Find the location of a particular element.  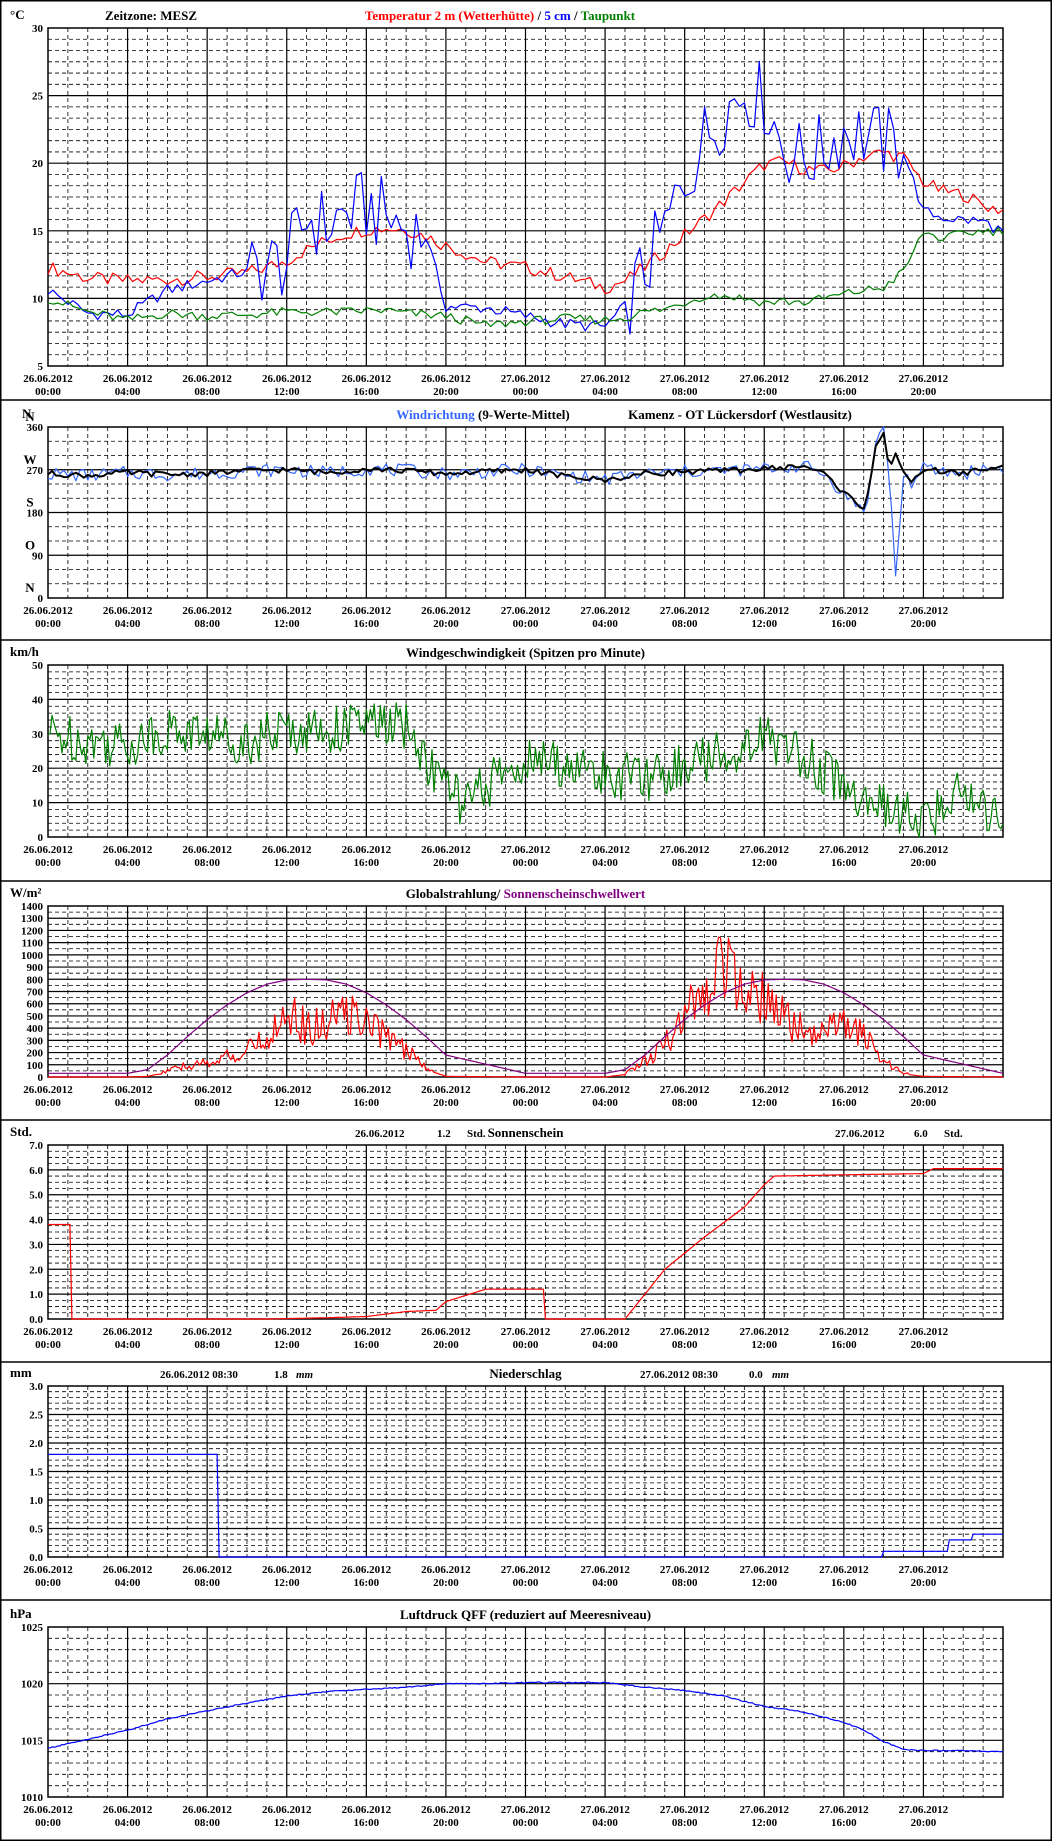

y-tick-label: 2.5 is located at coordinates (36, 1416).